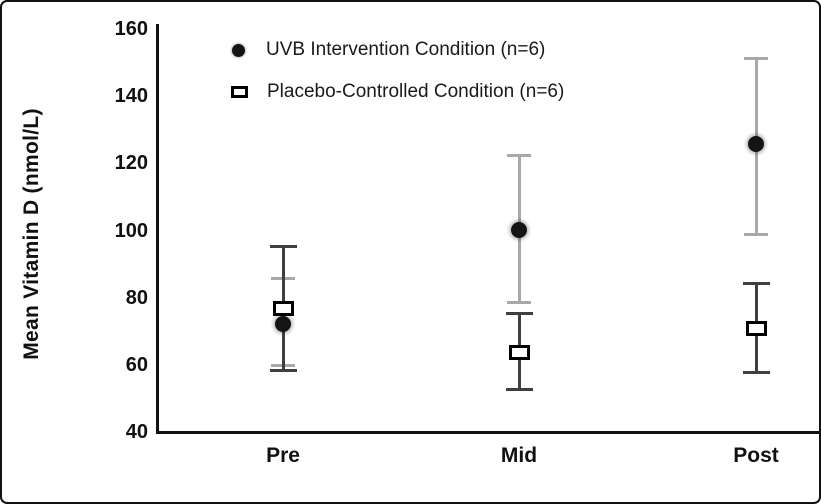 This screenshot has height=504, width=821. I want to click on open-square-icon, so click(239, 92).